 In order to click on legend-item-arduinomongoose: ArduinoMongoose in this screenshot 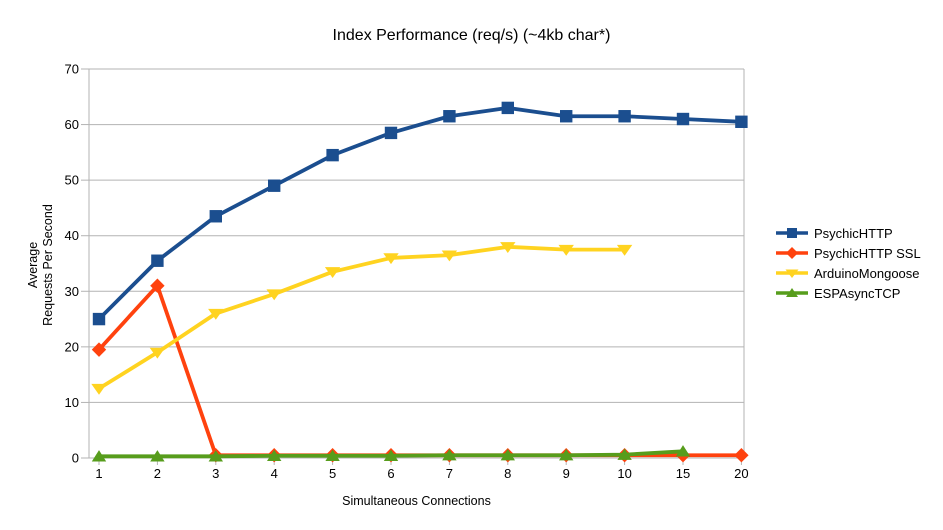, I will do `click(848, 273)`.